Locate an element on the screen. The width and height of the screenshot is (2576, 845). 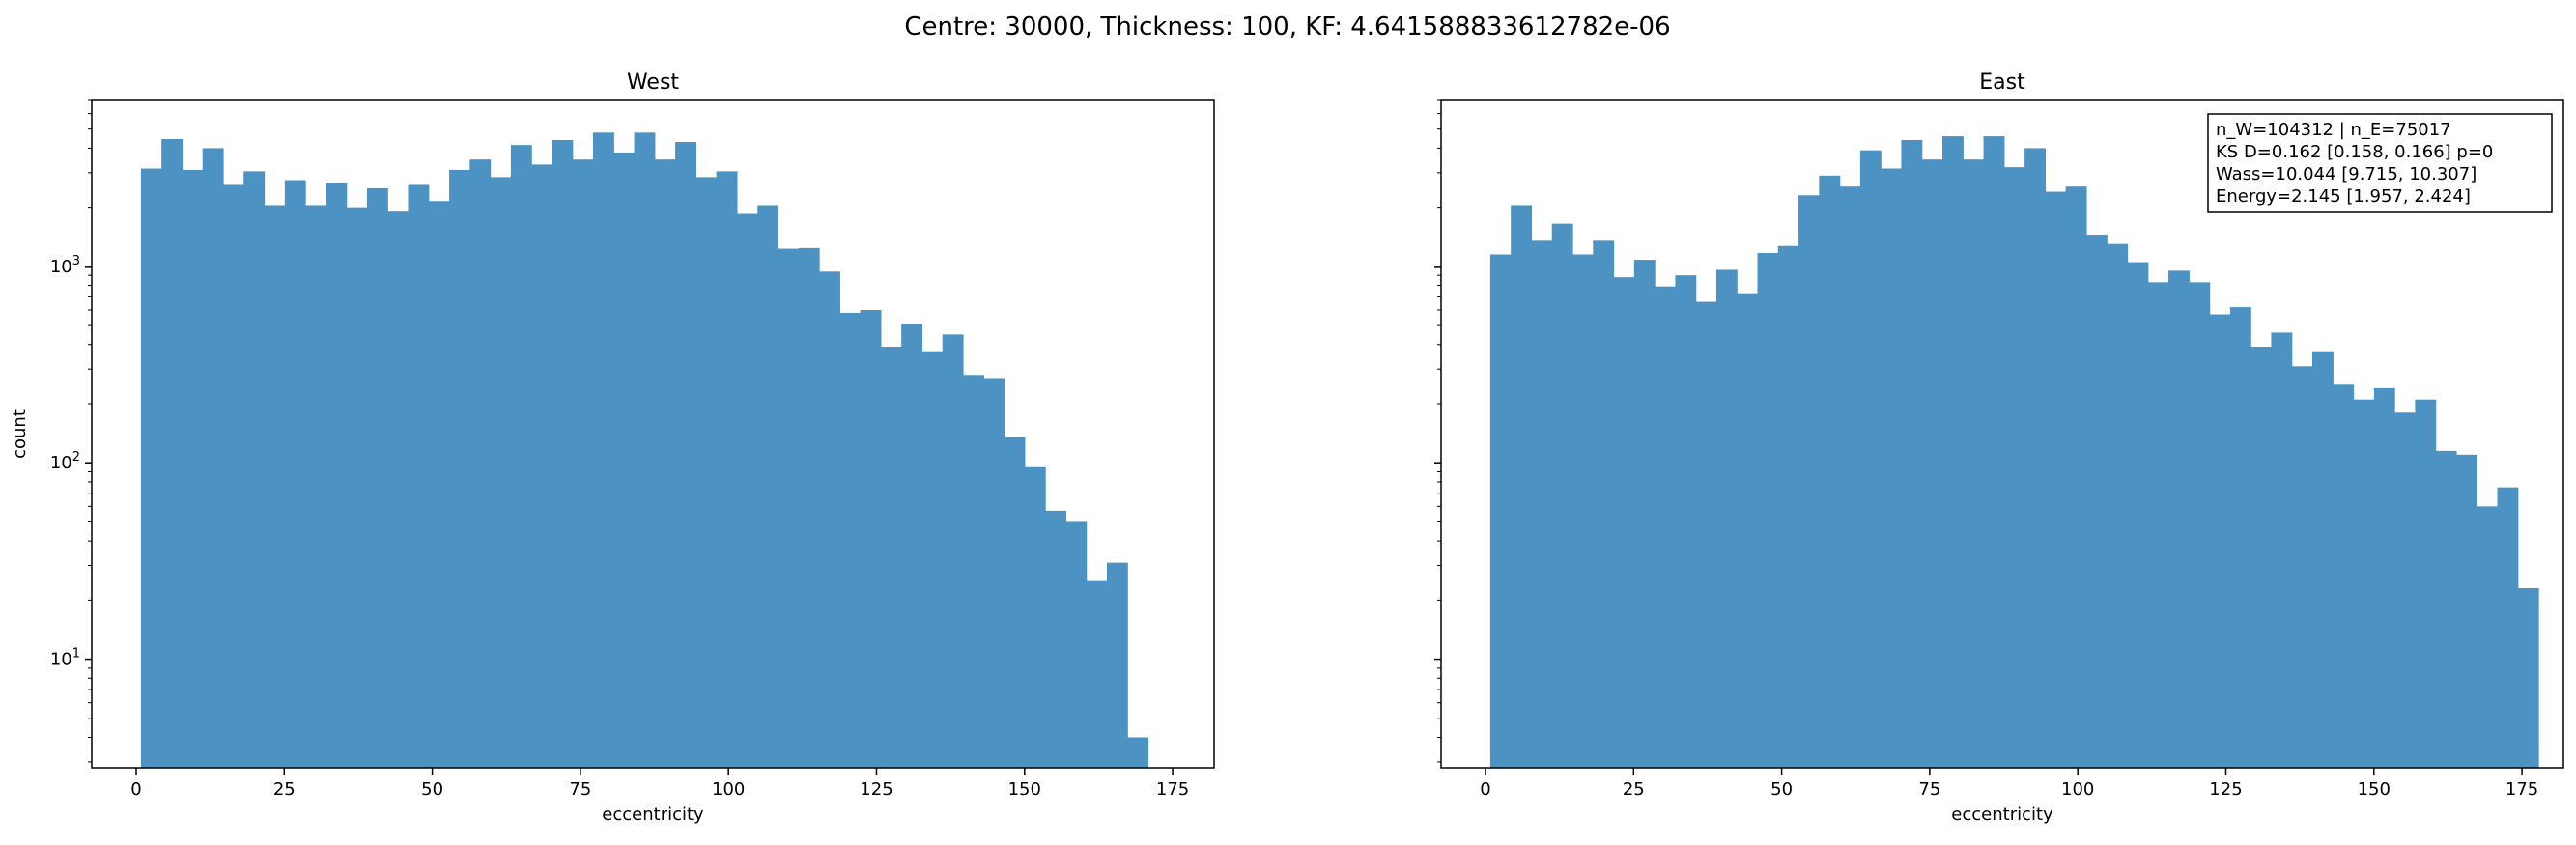
x-tick-label: 175 is located at coordinates (2521, 789).